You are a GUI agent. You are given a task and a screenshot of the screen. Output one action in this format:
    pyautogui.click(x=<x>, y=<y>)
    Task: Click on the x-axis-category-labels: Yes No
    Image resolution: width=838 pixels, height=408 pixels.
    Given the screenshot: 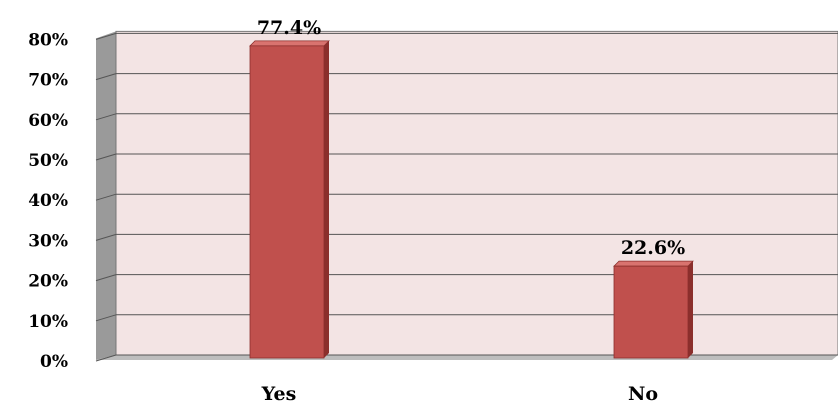 What is the action you would take?
    pyautogui.click(x=459, y=394)
    